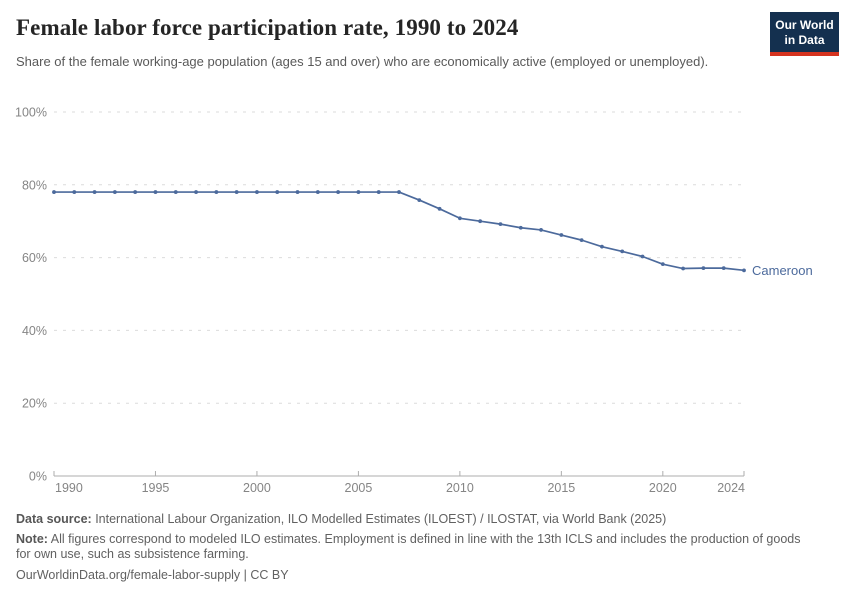  I want to click on data-point-1990, so click(54, 192).